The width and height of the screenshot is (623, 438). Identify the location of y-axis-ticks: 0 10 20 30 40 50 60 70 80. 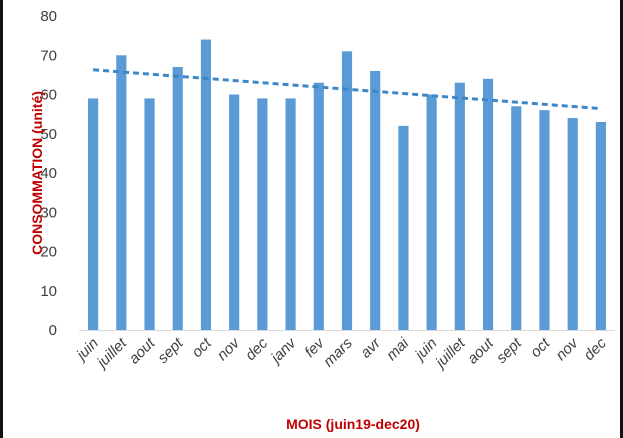
(48, 173).